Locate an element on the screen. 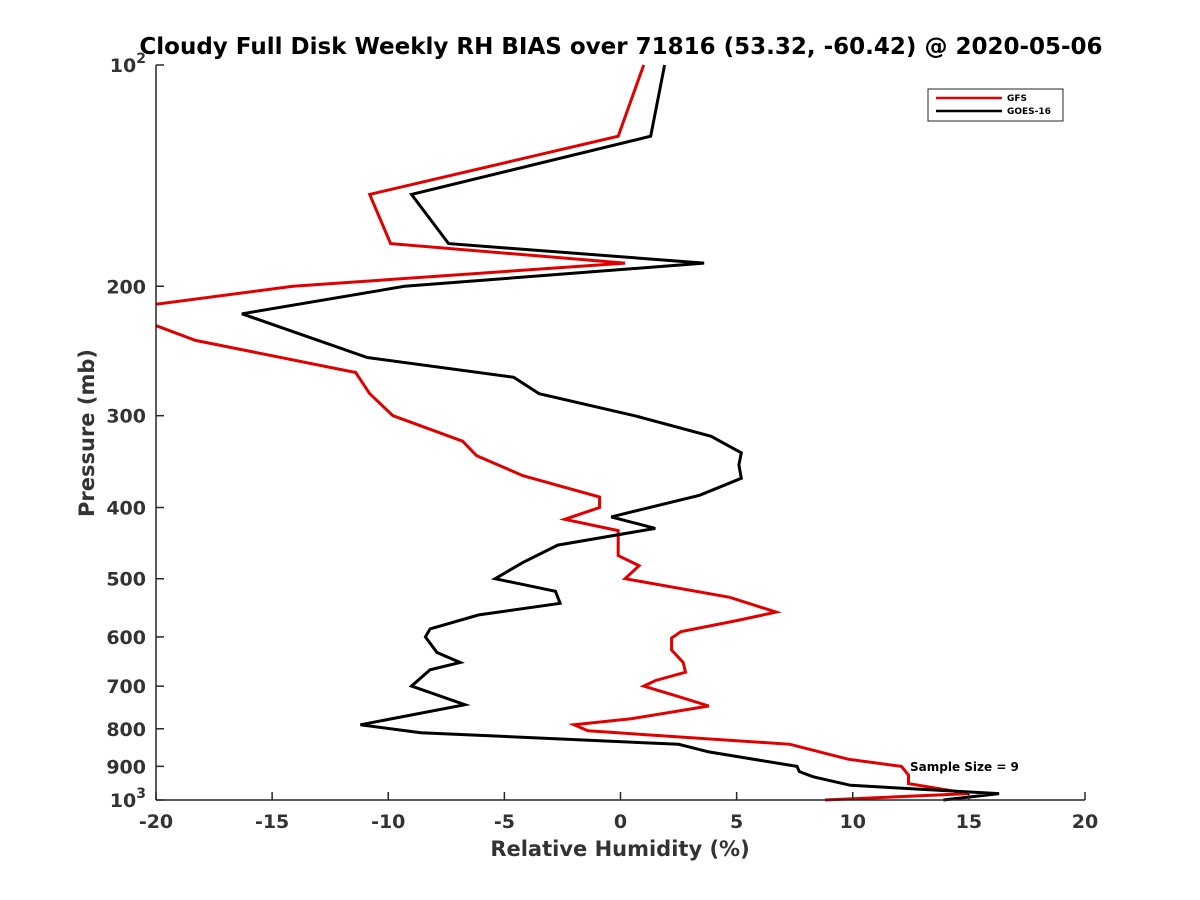 Image resolution: width=1200 pixels, height=900 pixels. y-tick-label: 10² is located at coordinates (128, 64).